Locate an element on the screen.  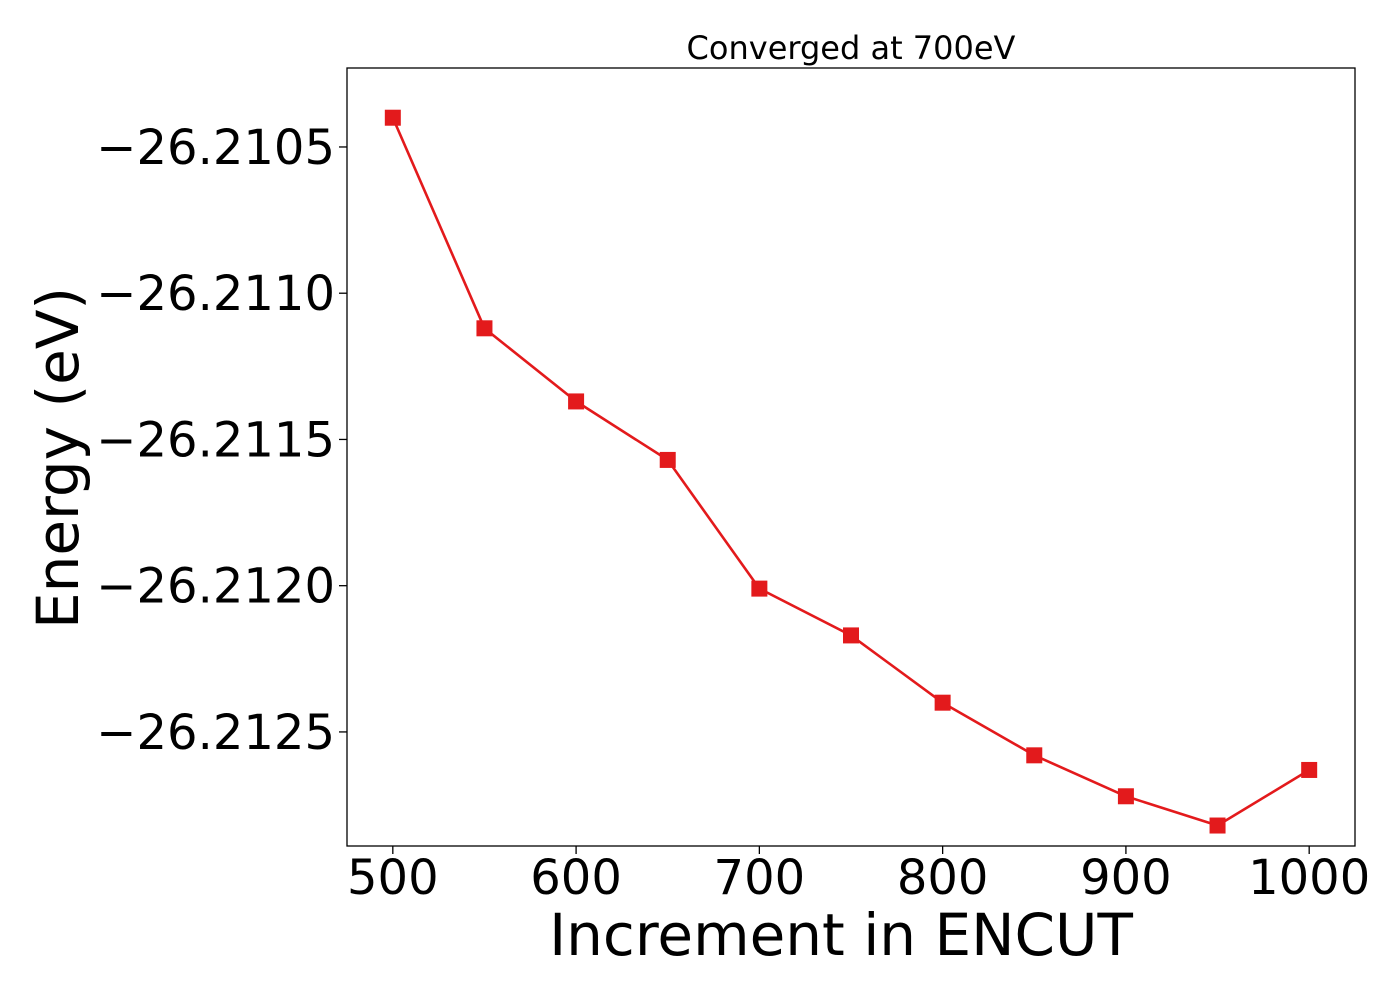
x-tick-label: 1000 is located at coordinates (1309, 878).